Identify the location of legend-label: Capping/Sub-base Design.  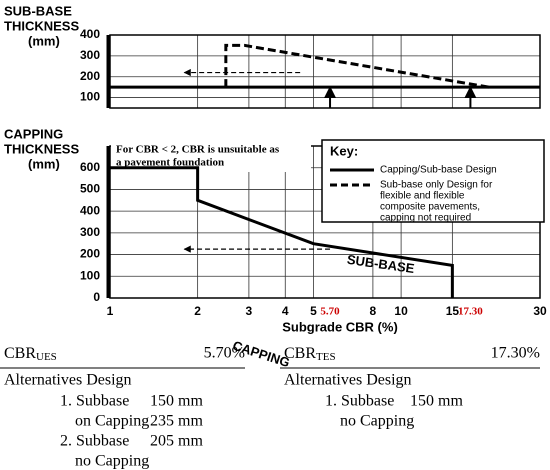
(438, 170).